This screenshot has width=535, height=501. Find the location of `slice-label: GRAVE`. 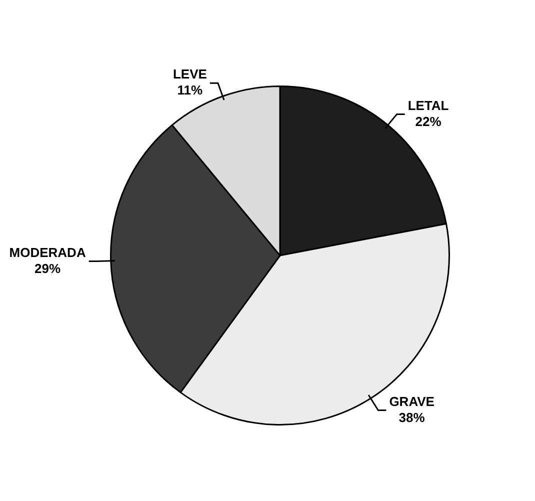

slice-label: GRAVE is located at coordinates (412, 401).